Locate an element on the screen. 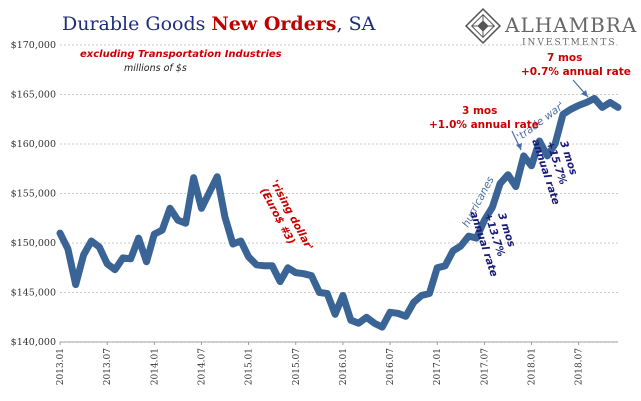 This screenshot has width=641, height=401. title-part2: New Orders is located at coordinates (273, 24).